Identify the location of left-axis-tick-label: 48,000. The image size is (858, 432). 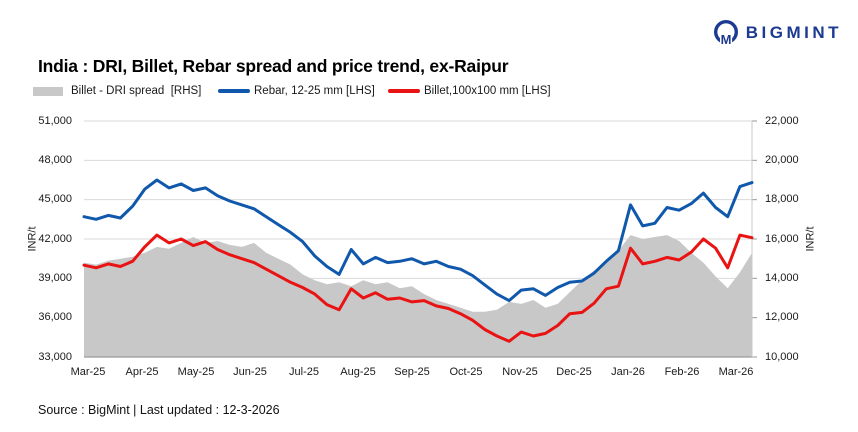
(55, 159).